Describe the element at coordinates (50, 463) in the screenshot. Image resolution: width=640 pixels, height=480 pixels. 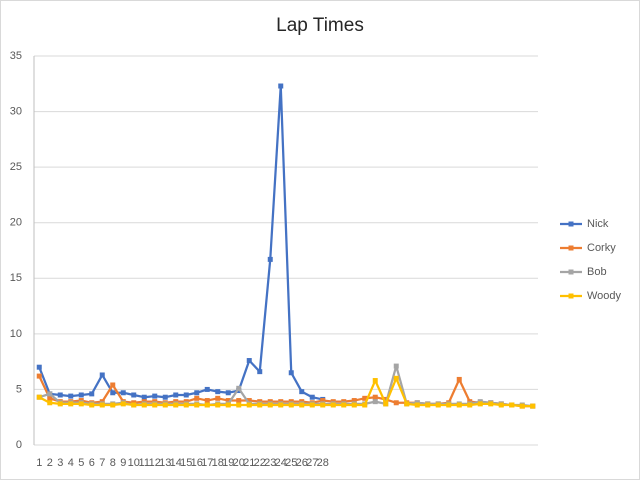
I see `x-tick-label: 2` at that location.